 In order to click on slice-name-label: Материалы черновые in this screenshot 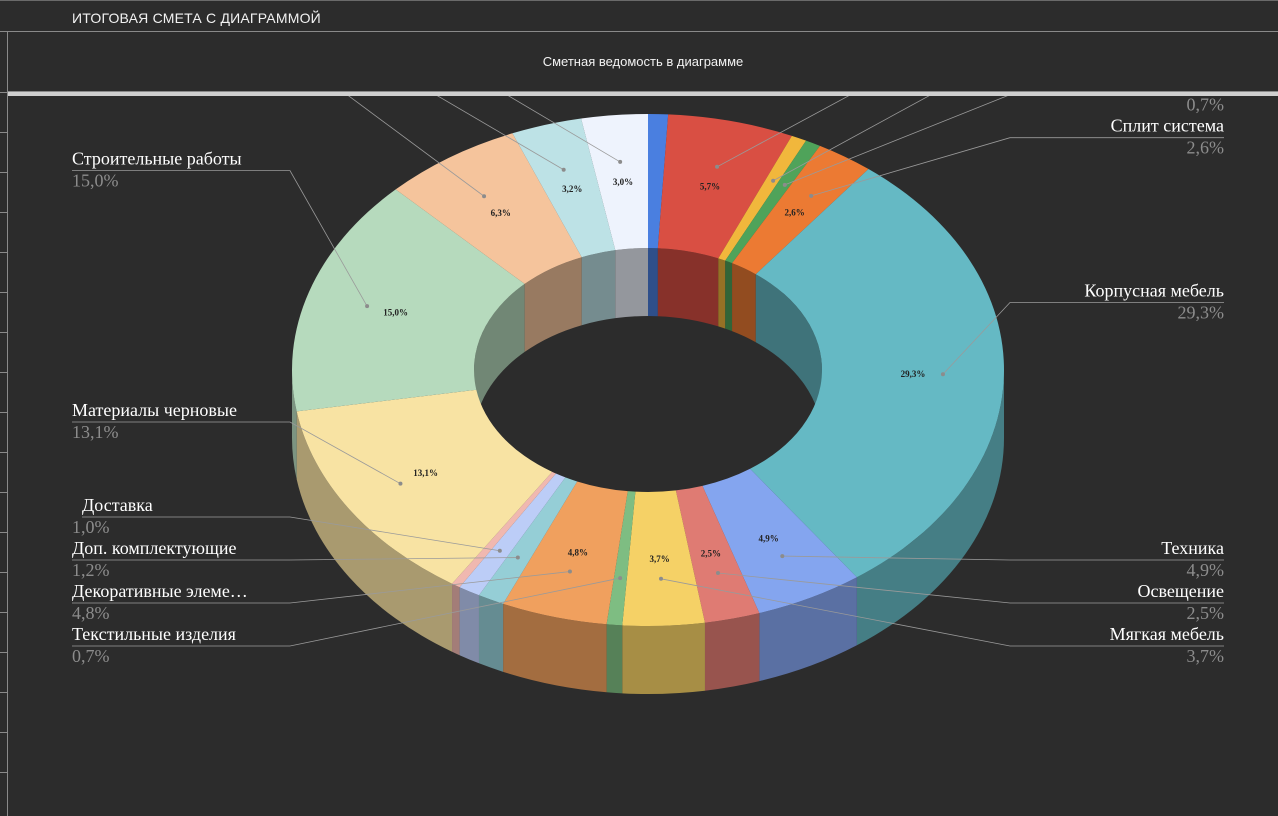, I will do `click(154, 410)`.